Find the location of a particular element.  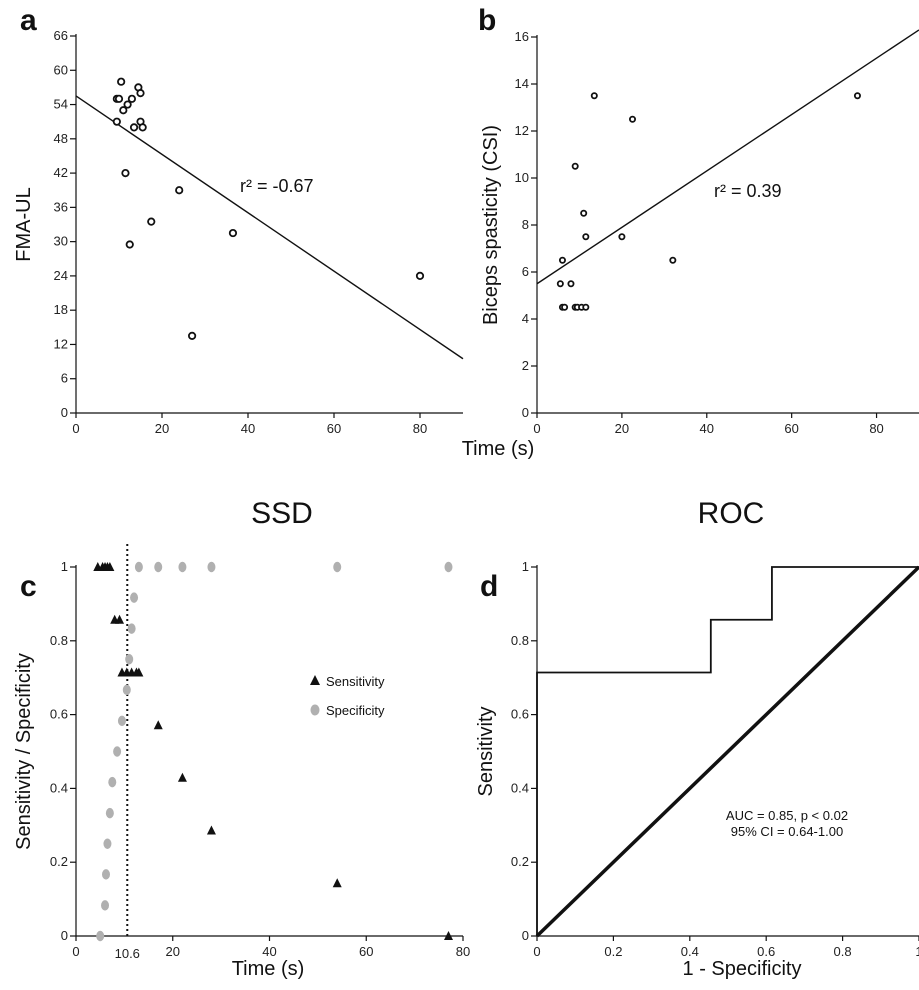

legend-specificity-marker is located at coordinates (315, 710).